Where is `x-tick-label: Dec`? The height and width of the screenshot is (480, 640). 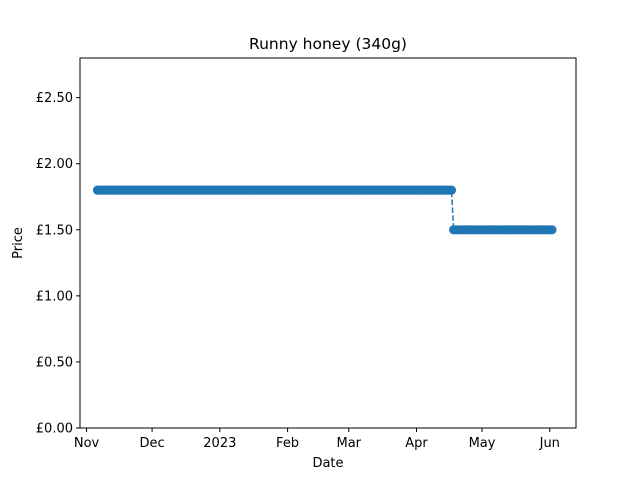 x-tick-label: Dec is located at coordinates (152, 443).